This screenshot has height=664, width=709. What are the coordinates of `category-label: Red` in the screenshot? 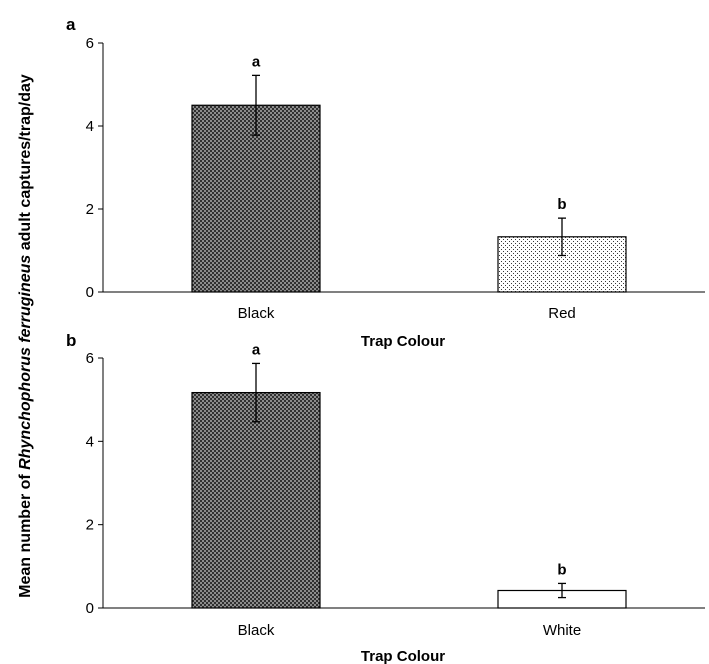 It's located at (562, 313).